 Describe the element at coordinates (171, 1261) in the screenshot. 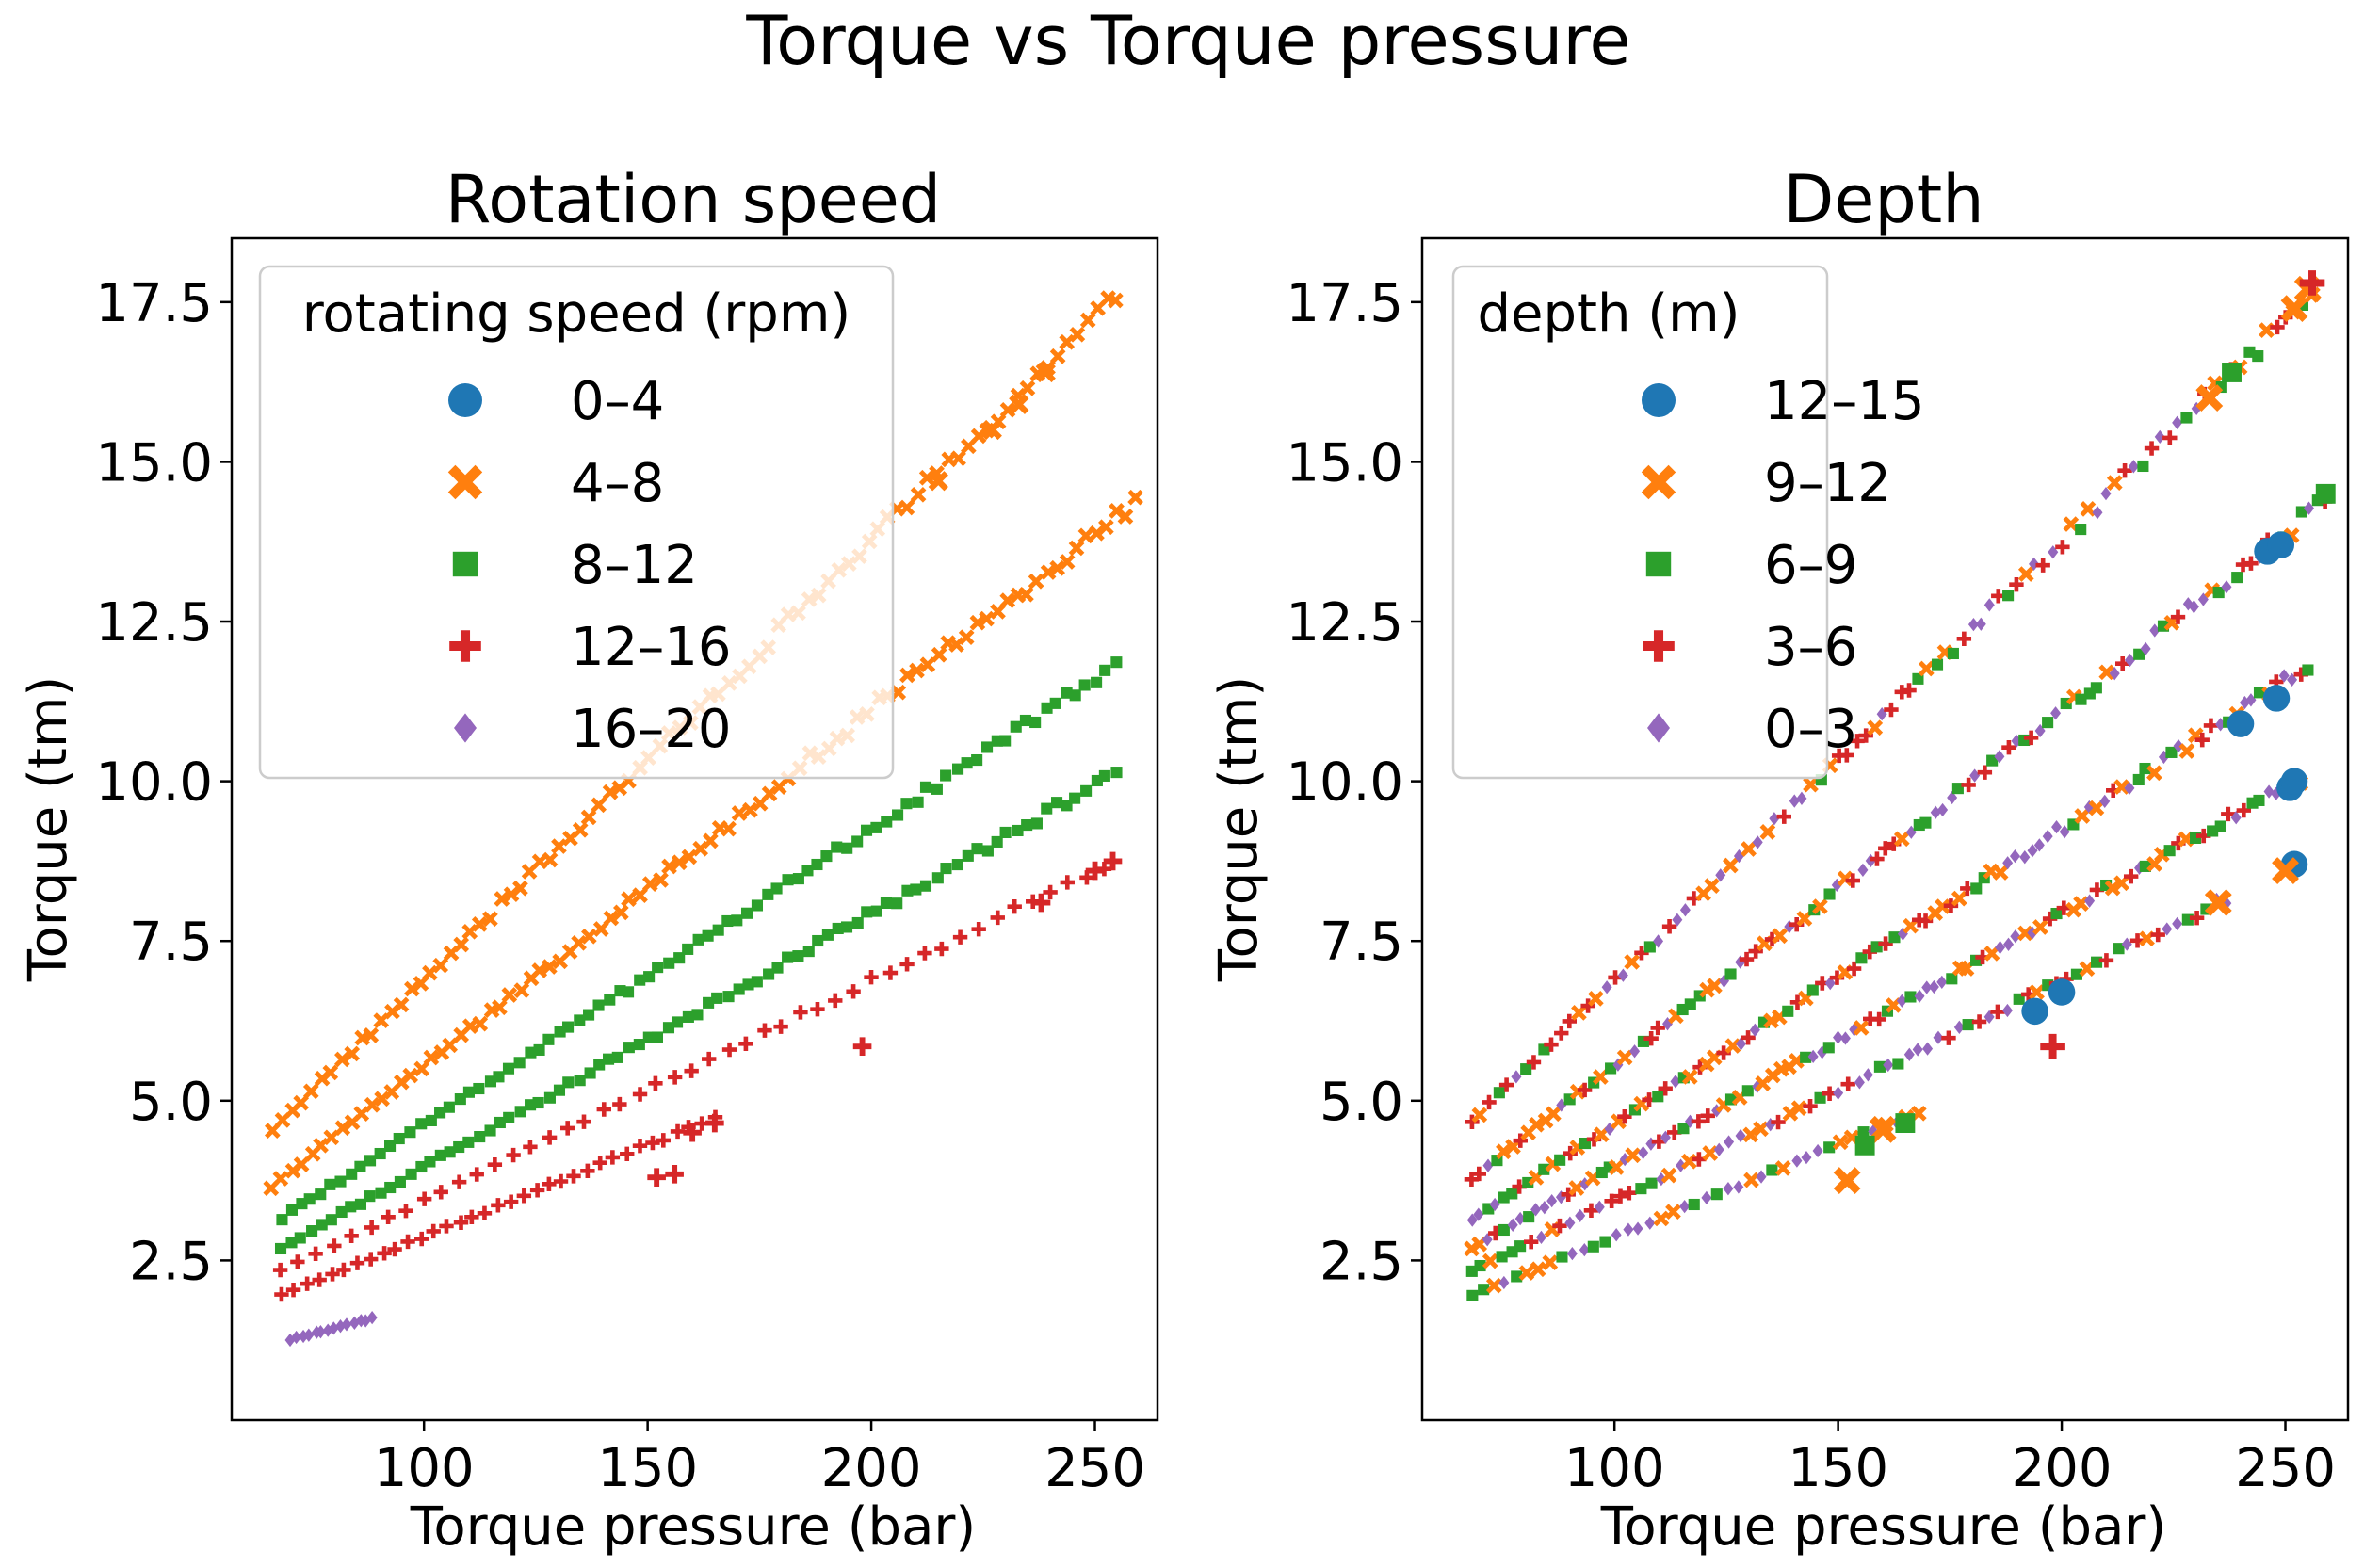

I see `y-tick-label: 2.5` at that location.